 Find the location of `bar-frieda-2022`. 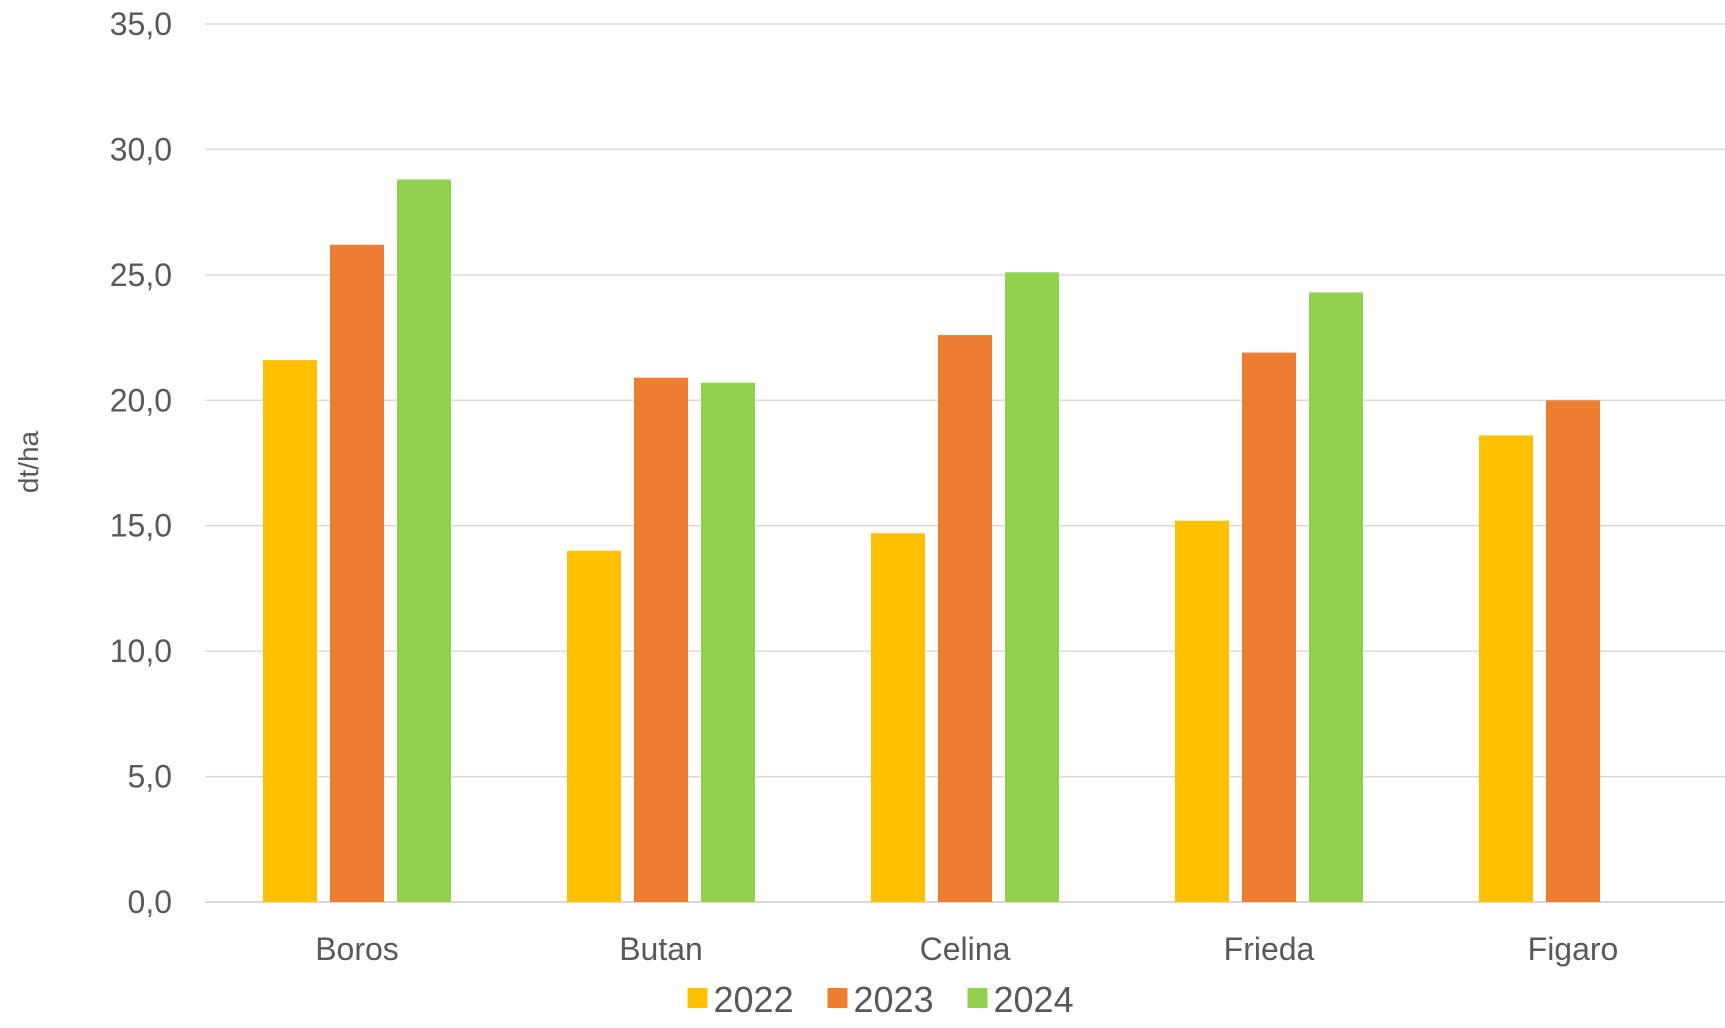

bar-frieda-2022 is located at coordinates (1202, 711).